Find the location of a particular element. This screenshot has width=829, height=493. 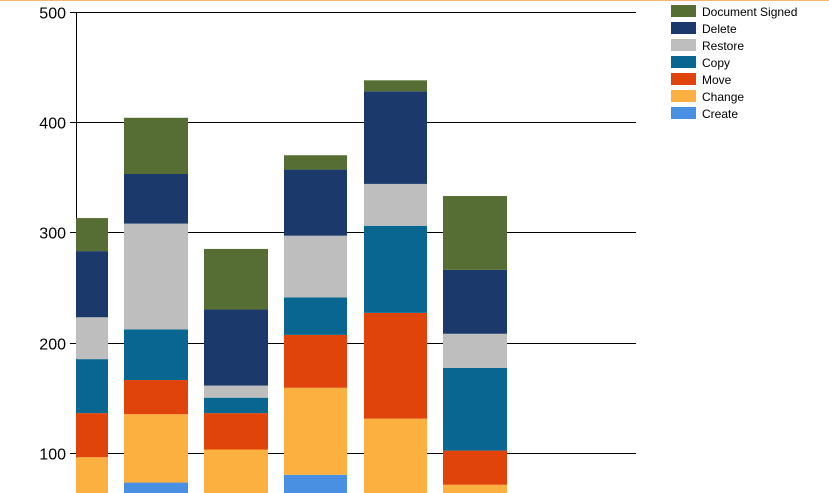

y-axis: 100 200 300 400 500 is located at coordinates (58, 249).